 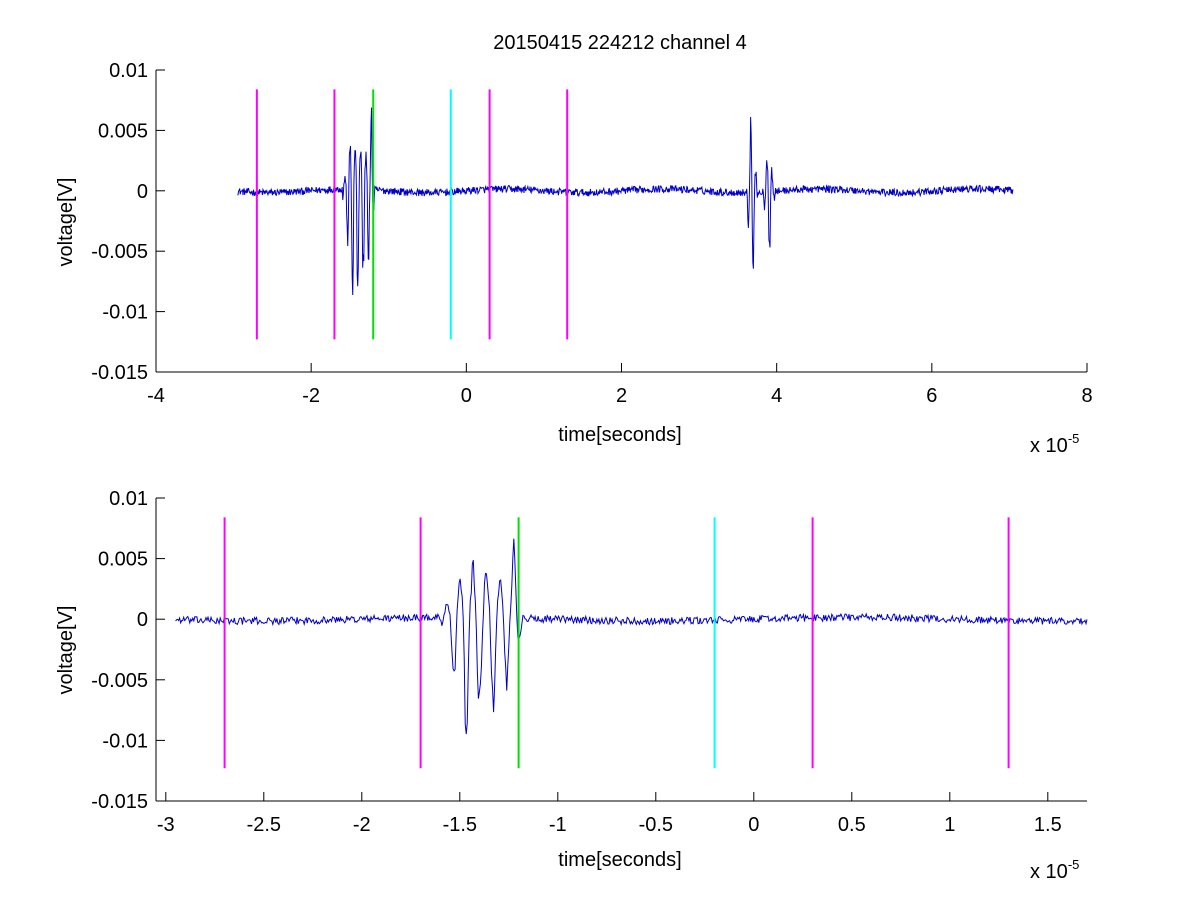 I want to click on bottom-x-tick-label: 1.5, so click(x=1048, y=825).